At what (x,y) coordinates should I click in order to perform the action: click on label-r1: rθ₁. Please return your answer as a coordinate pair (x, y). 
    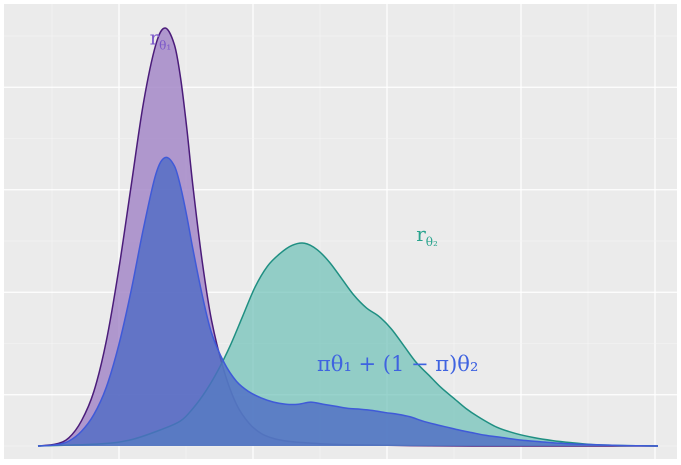
    Looking at the image, I should click on (161, 39).